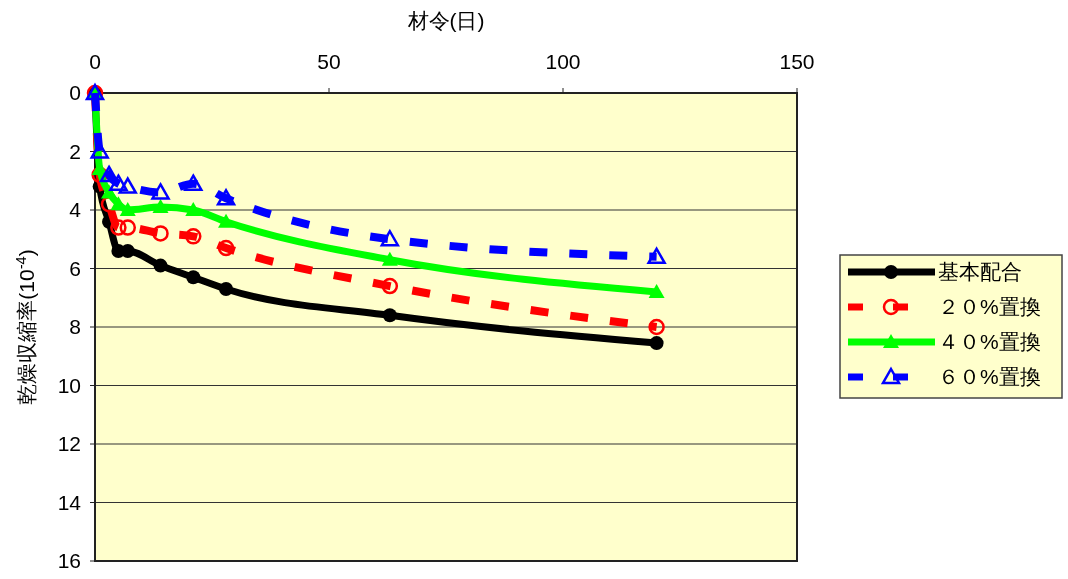 The height and width of the screenshot is (579, 1068). Describe the element at coordinates (445, 20) in the screenshot. I see `x-axis-title: 材令(日)` at that location.